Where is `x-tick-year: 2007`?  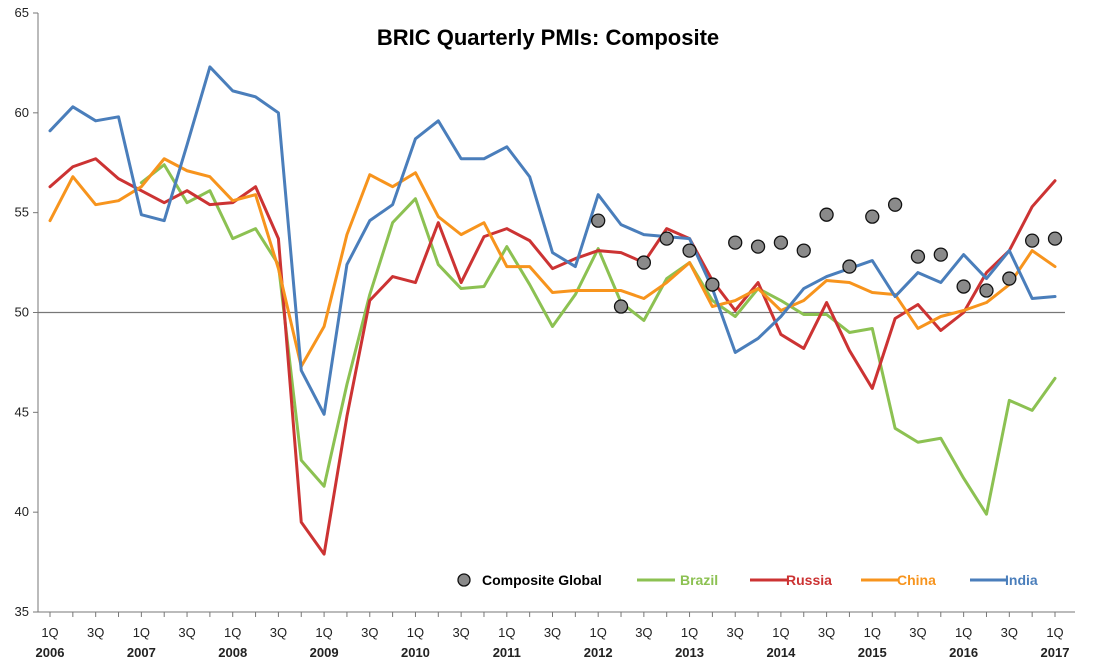
x-tick-year: 2007 is located at coordinates (141, 652).